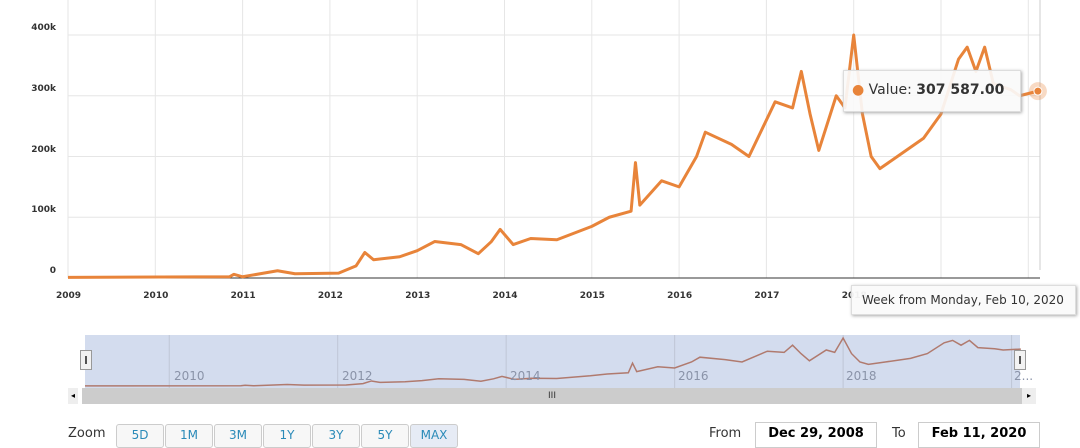 This screenshot has width=1080, height=448. What do you see at coordinates (1020, 360) in the screenshot?
I see `navigator-right-handle: ‖` at bounding box center [1020, 360].